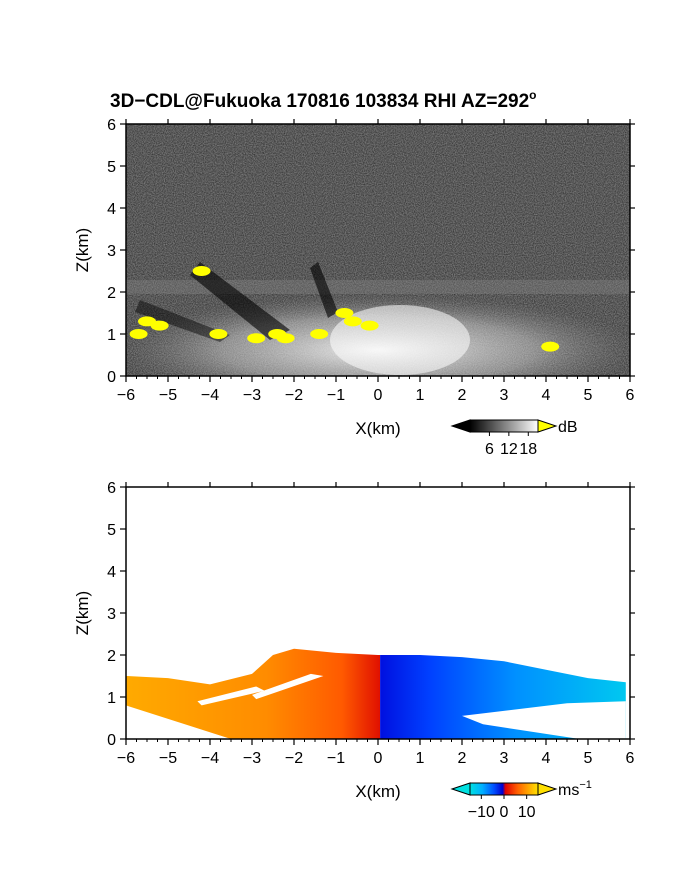 The image size is (680, 880). What do you see at coordinates (111, 530) in the screenshot?
I see `velocity-ytick-label: 5` at bounding box center [111, 530].